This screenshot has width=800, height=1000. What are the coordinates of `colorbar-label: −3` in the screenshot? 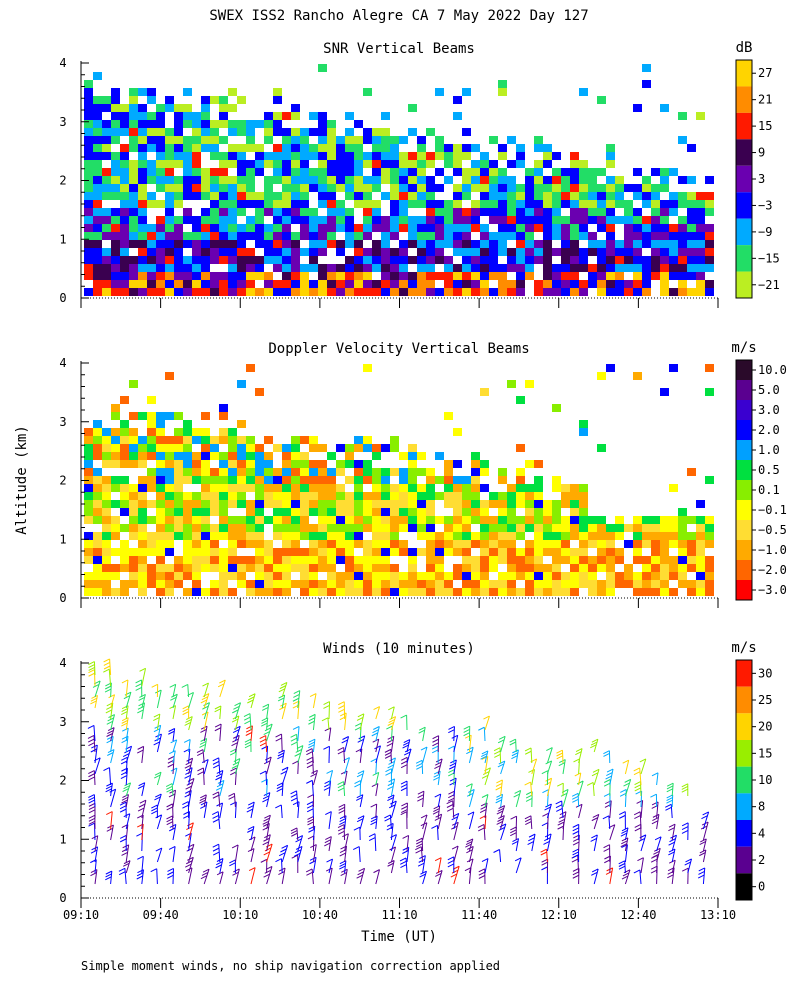 It's located at (765, 205).